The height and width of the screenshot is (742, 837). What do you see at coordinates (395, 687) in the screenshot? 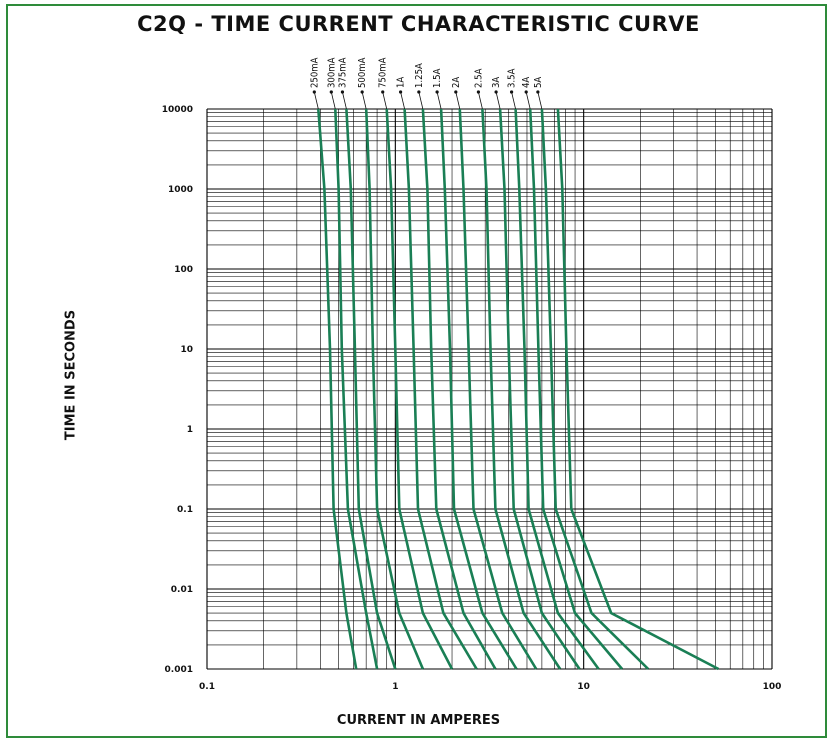
I see `x-tick-label: 1` at bounding box center [395, 687].